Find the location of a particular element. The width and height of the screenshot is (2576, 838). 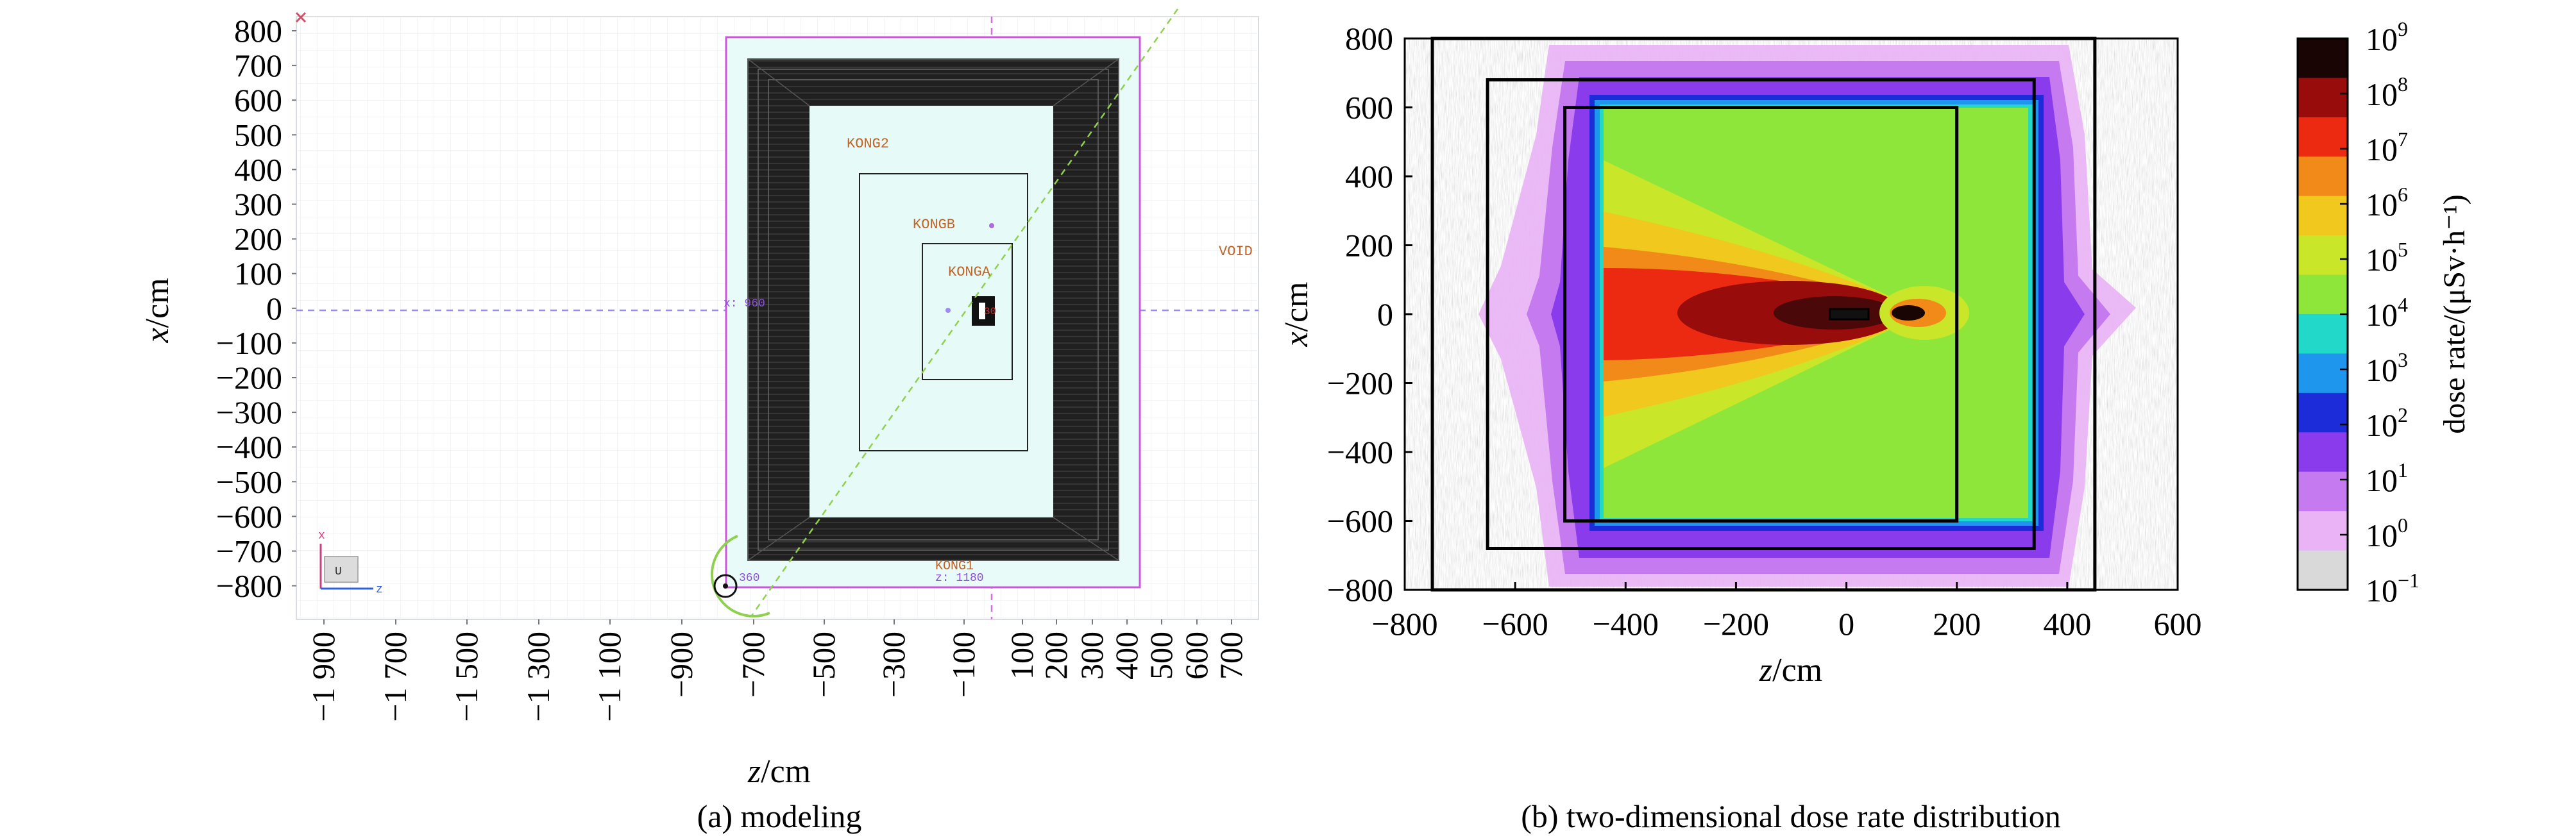

x-tick-label: −400 is located at coordinates (1626, 624).